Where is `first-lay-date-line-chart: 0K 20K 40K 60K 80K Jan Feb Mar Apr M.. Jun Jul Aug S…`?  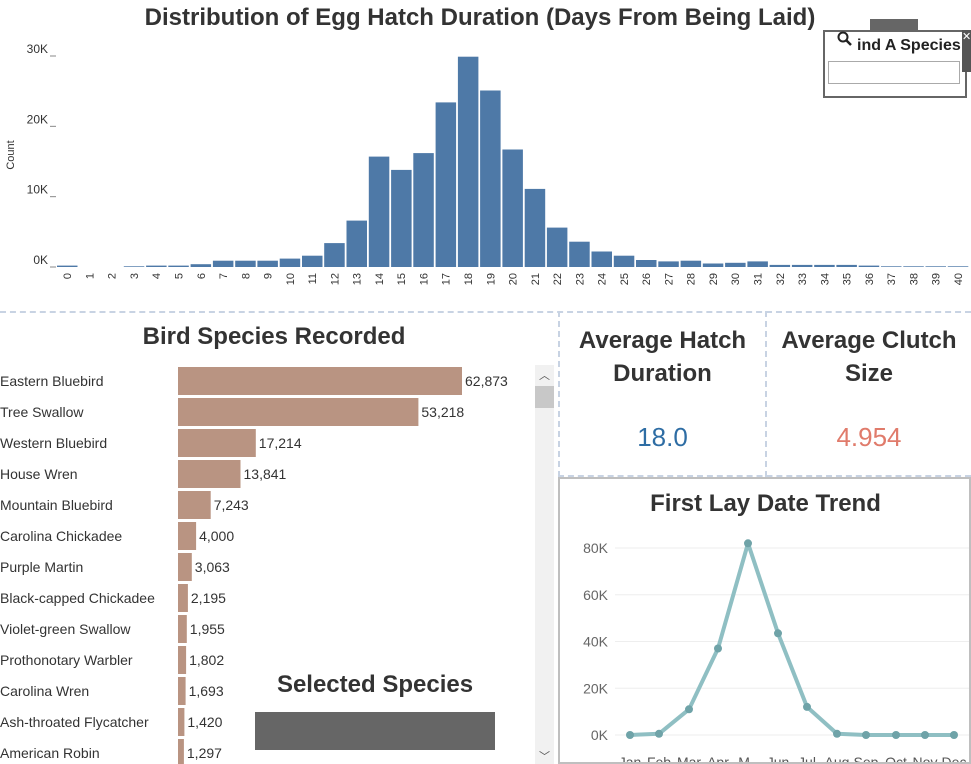
first-lay-date-line-chart: 0K 20K 40K 60K 80K Jan Feb Mar Apr M.. Jun Jul Aug S… is located at coordinates (764, 641).